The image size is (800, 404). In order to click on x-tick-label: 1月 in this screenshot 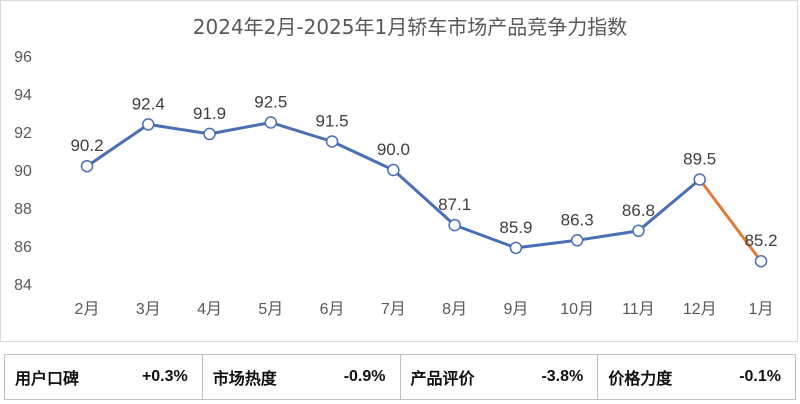, I will do `click(761, 309)`.